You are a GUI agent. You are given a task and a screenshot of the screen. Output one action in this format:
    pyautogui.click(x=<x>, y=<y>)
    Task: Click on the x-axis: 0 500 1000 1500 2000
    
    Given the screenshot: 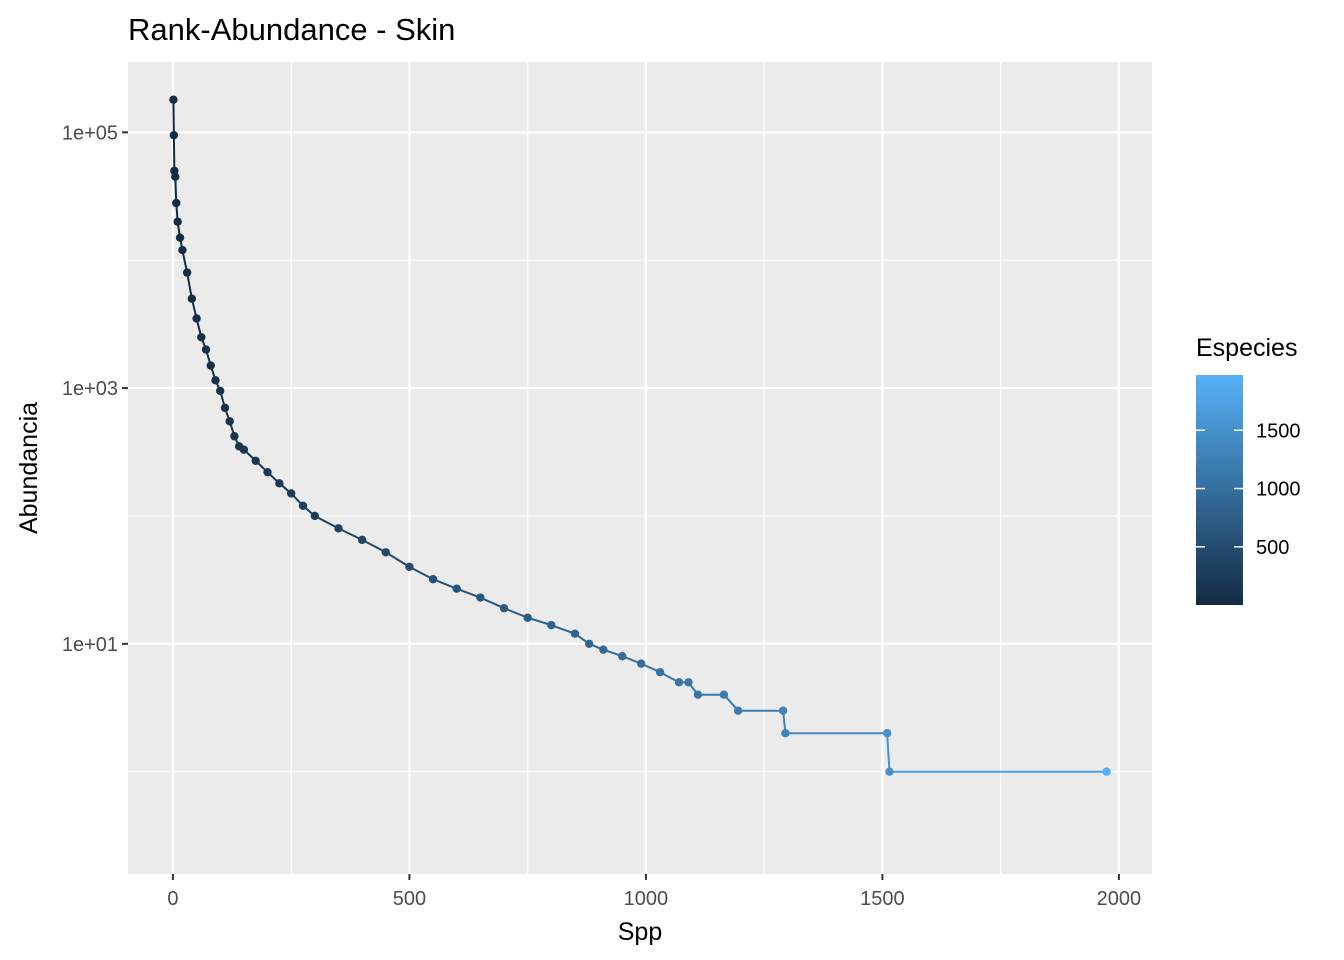 What is the action you would take?
    pyautogui.click(x=654, y=892)
    